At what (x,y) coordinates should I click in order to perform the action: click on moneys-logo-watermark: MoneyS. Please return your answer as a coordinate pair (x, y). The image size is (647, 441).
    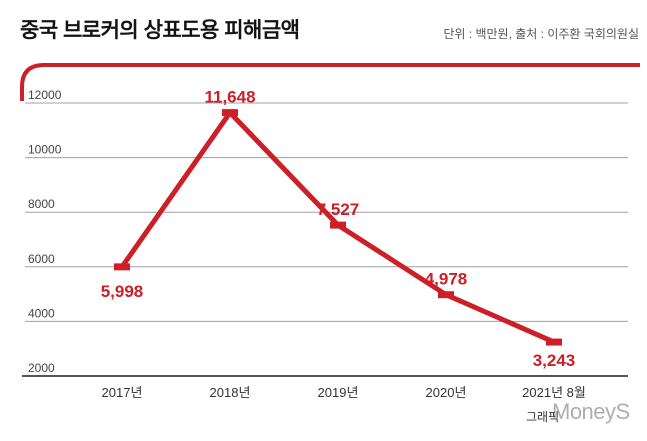
    Looking at the image, I should click on (591, 411).